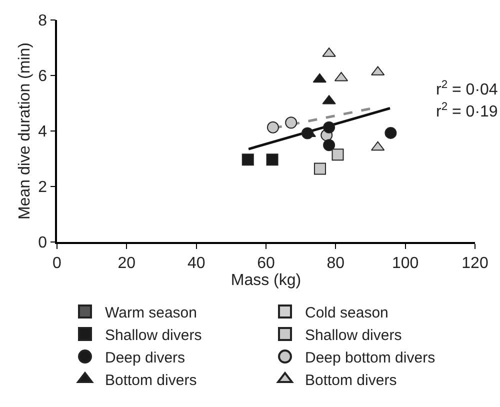 The width and height of the screenshot is (500, 407). Describe the element at coordinates (43, 243) in the screenshot. I see `y-tick-label: 0` at that location.